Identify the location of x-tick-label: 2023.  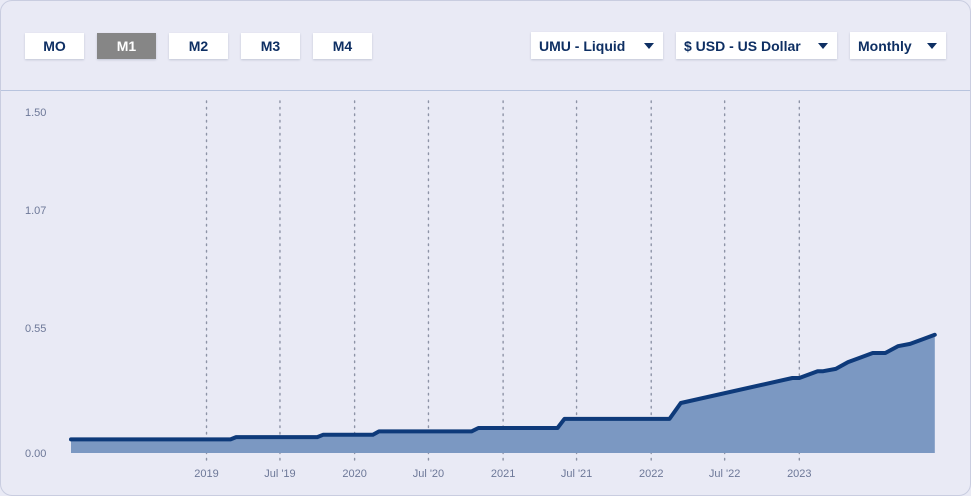
(799, 474).